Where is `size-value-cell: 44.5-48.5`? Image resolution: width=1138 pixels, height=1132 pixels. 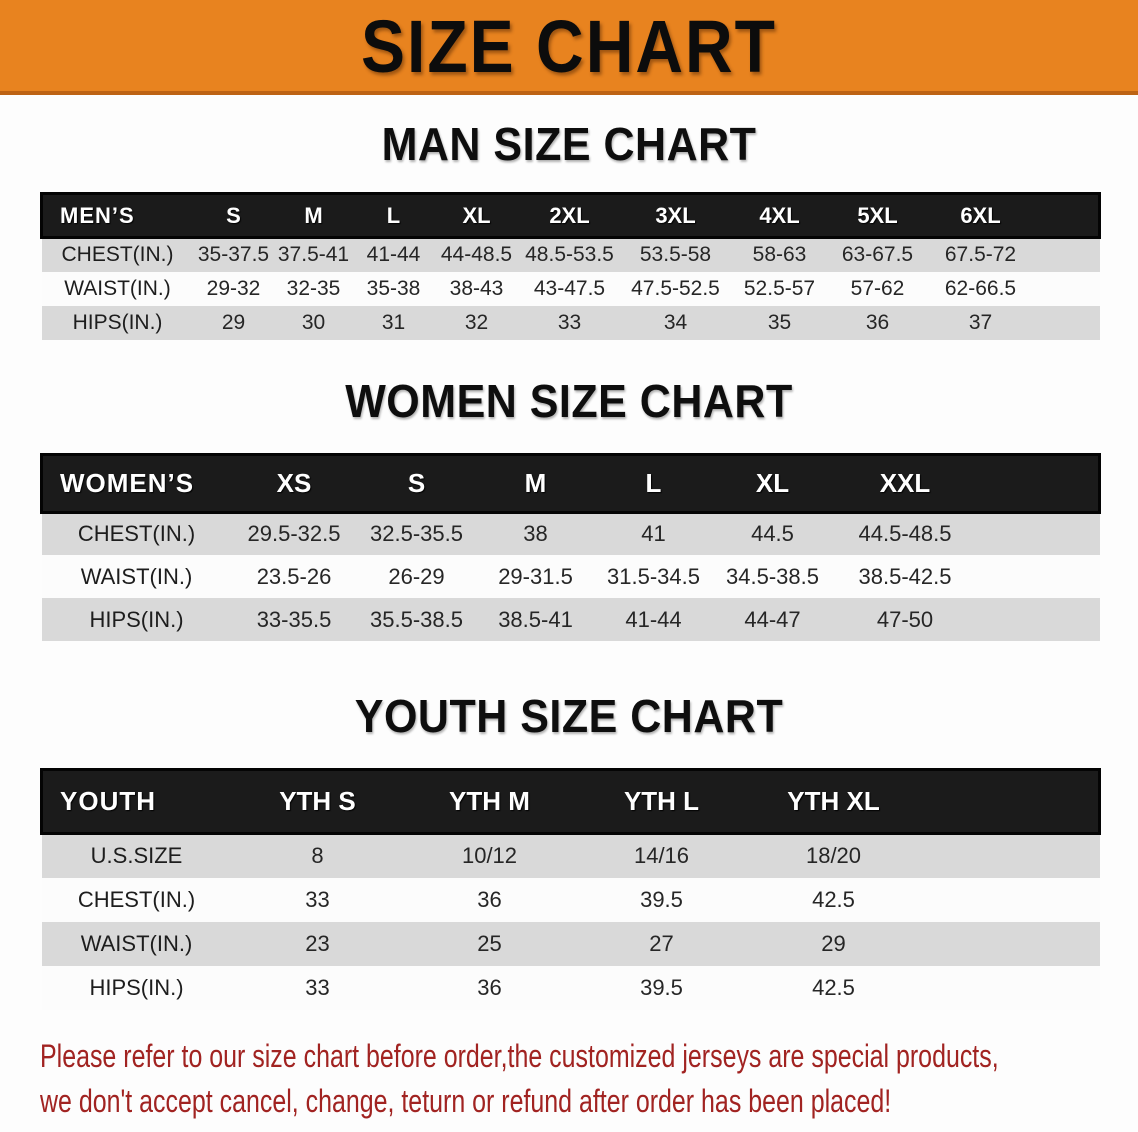 size-value-cell: 44.5-48.5 is located at coordinates (905, 533).